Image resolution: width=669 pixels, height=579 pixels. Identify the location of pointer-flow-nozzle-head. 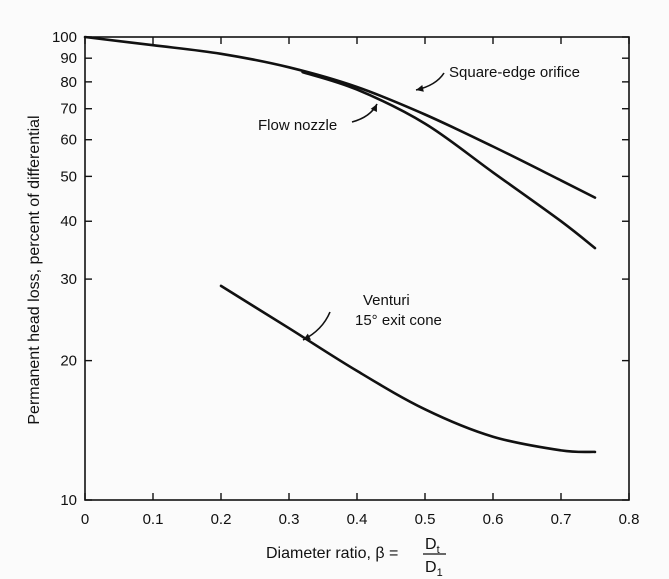
(373, 108).